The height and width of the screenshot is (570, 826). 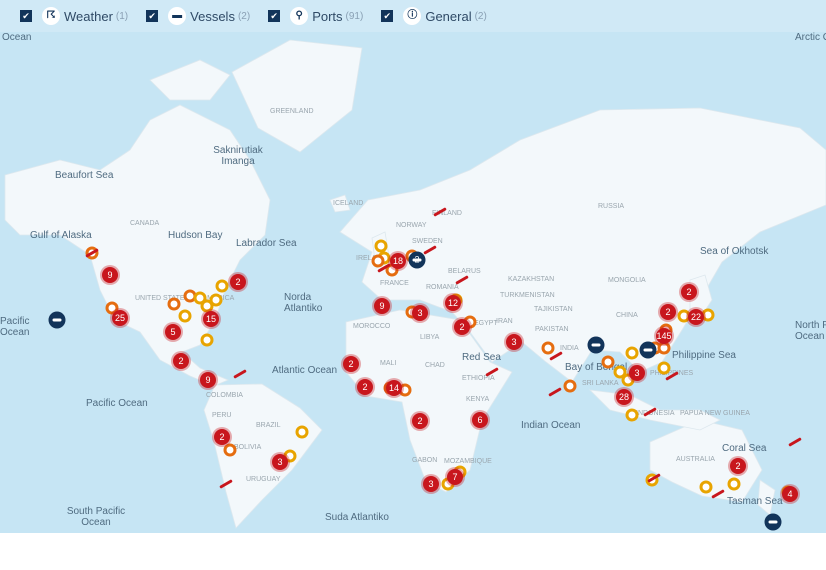 I want to click on map-label: GREENLAND, so click(x=292, y=111).